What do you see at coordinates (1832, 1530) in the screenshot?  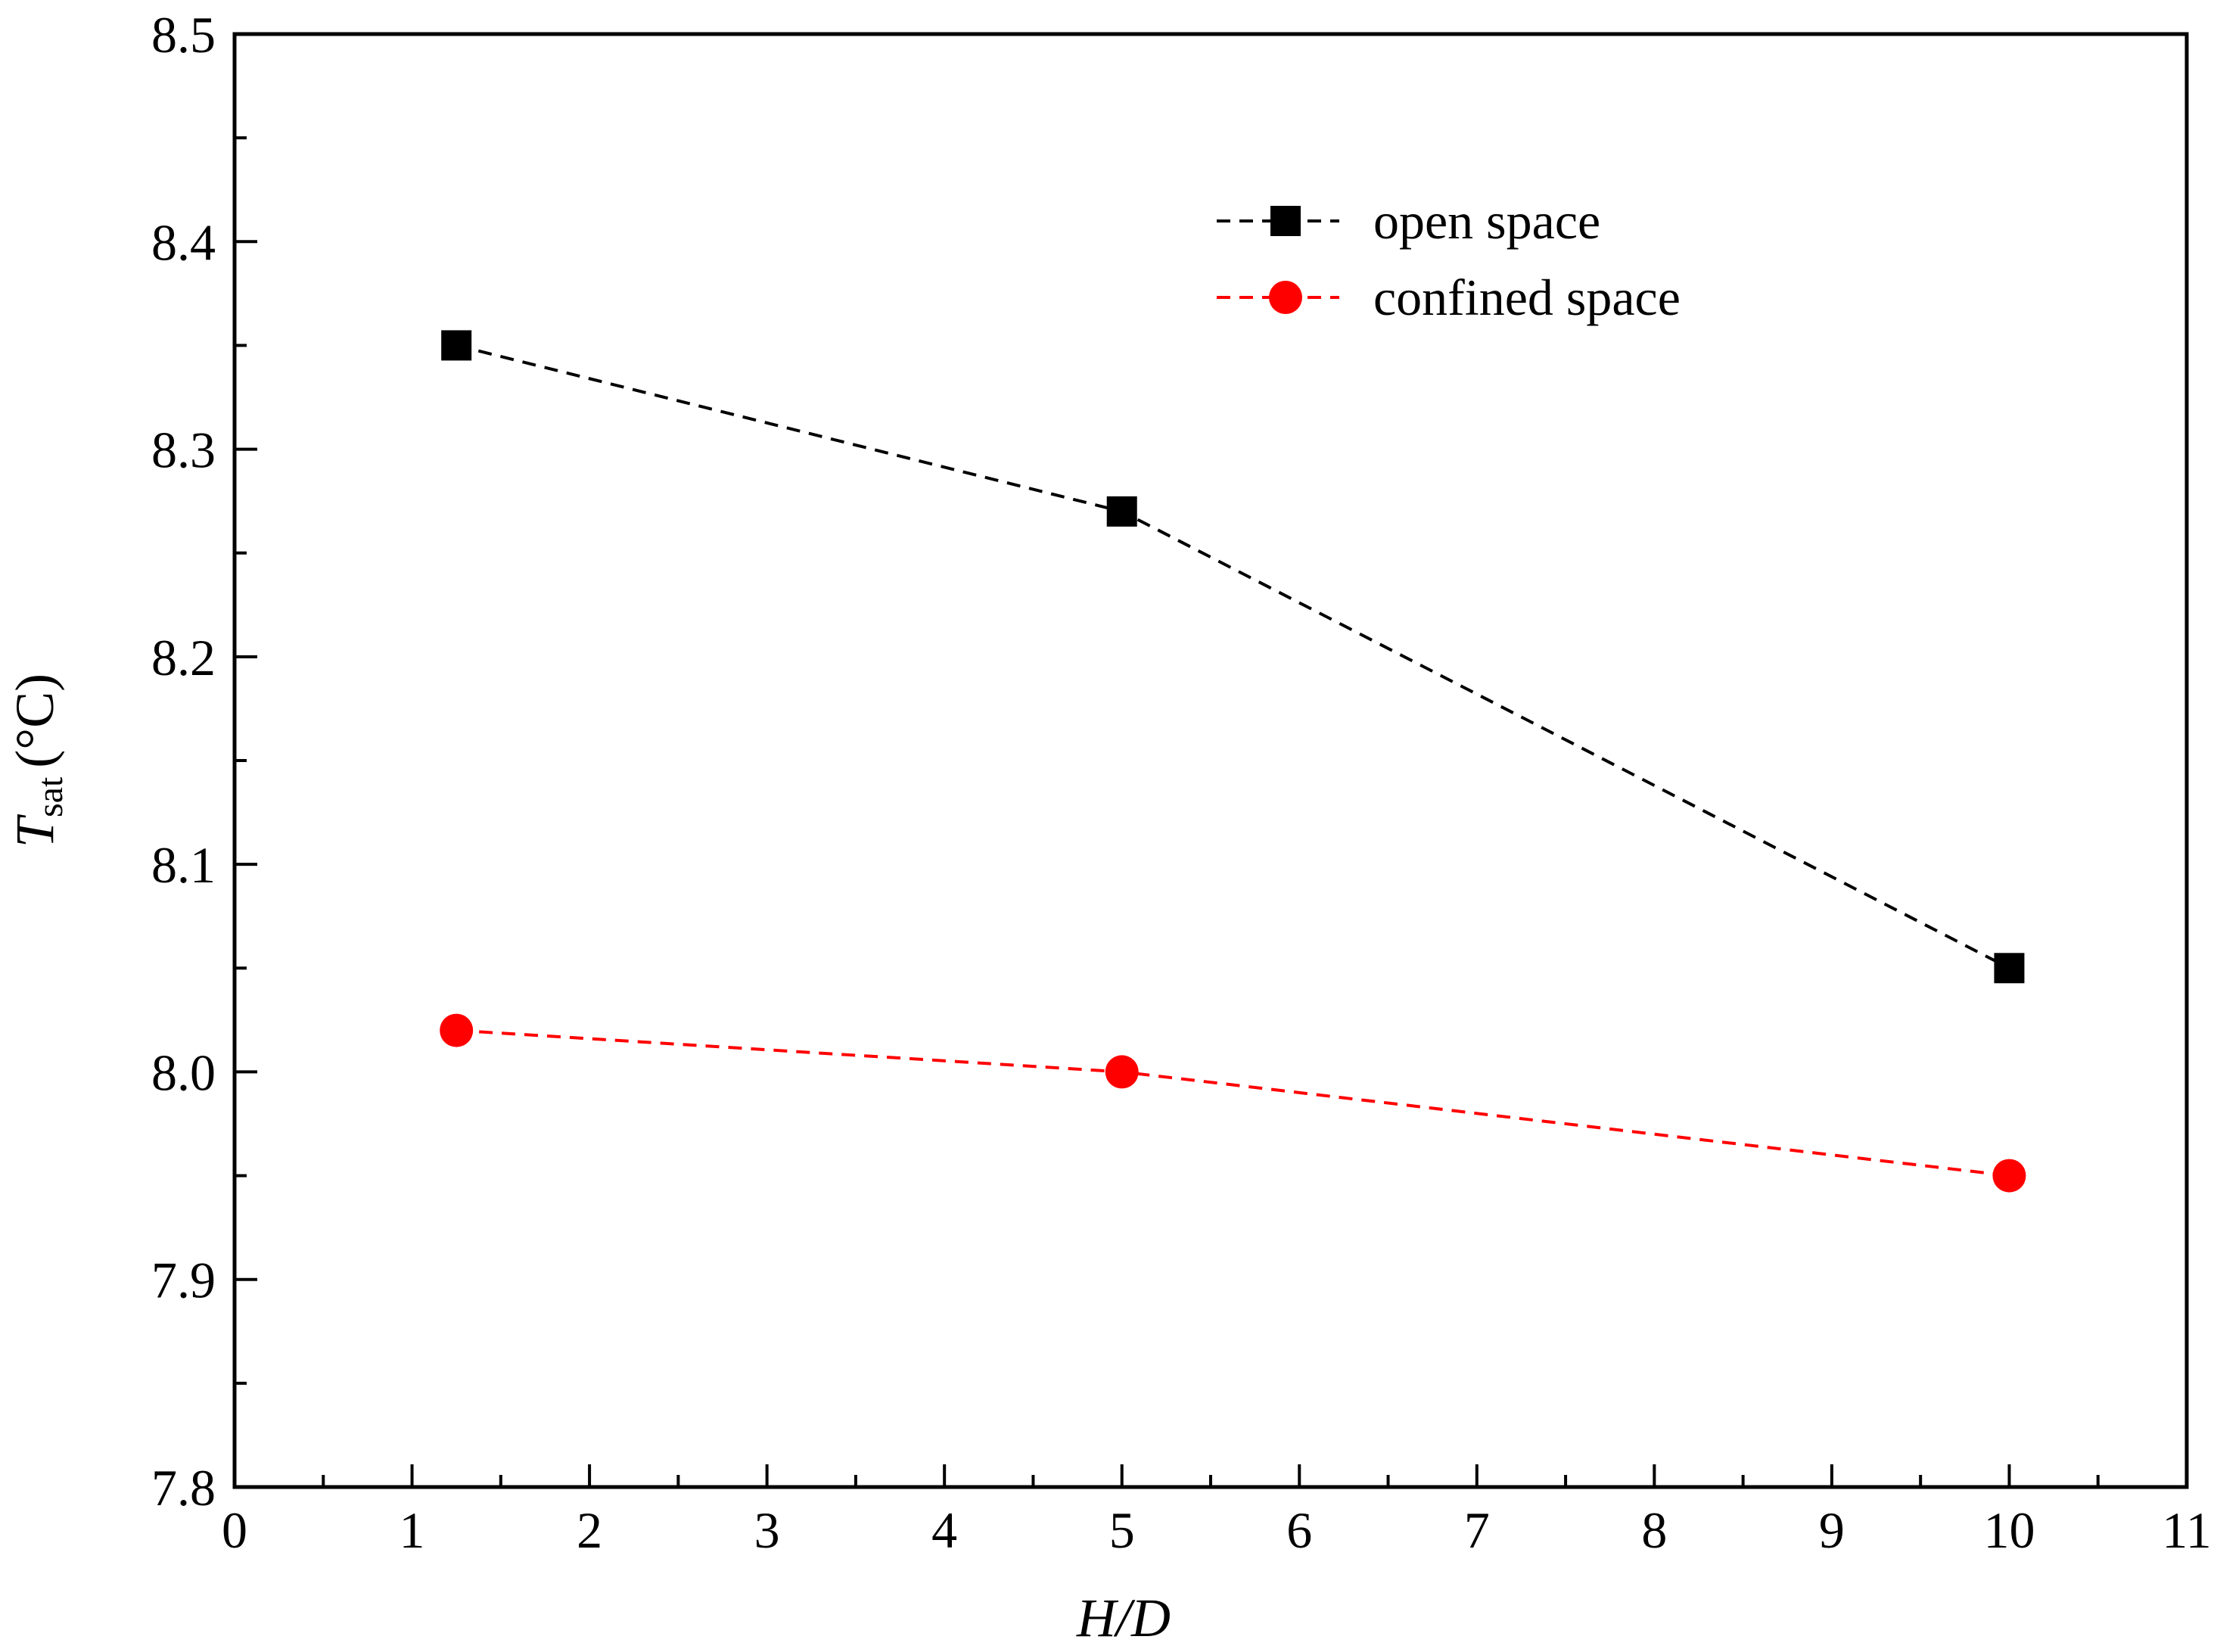 I see `x-tick-label: 9` at bounding box center [1832, 1530].